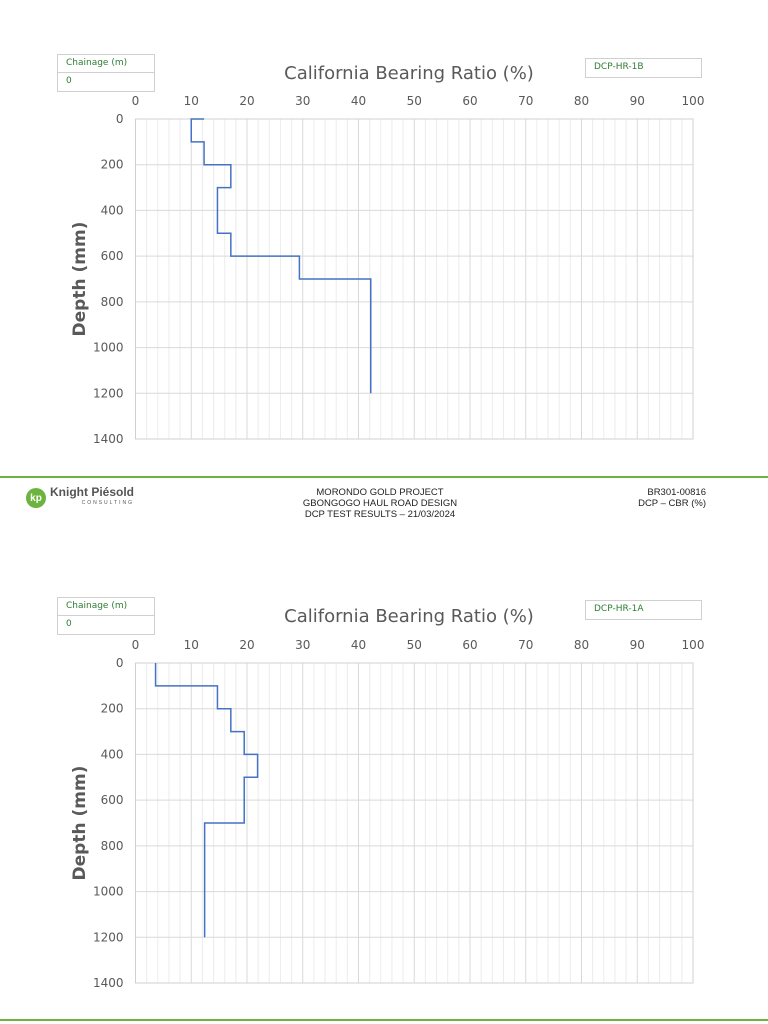 Image resolution: width=768 pixels, height=1024 pixels. What do you see at coordinates (107, 503) in the screenshot?
I see `logo-subtext: CONSULTING` at bounding box center [107, 503].